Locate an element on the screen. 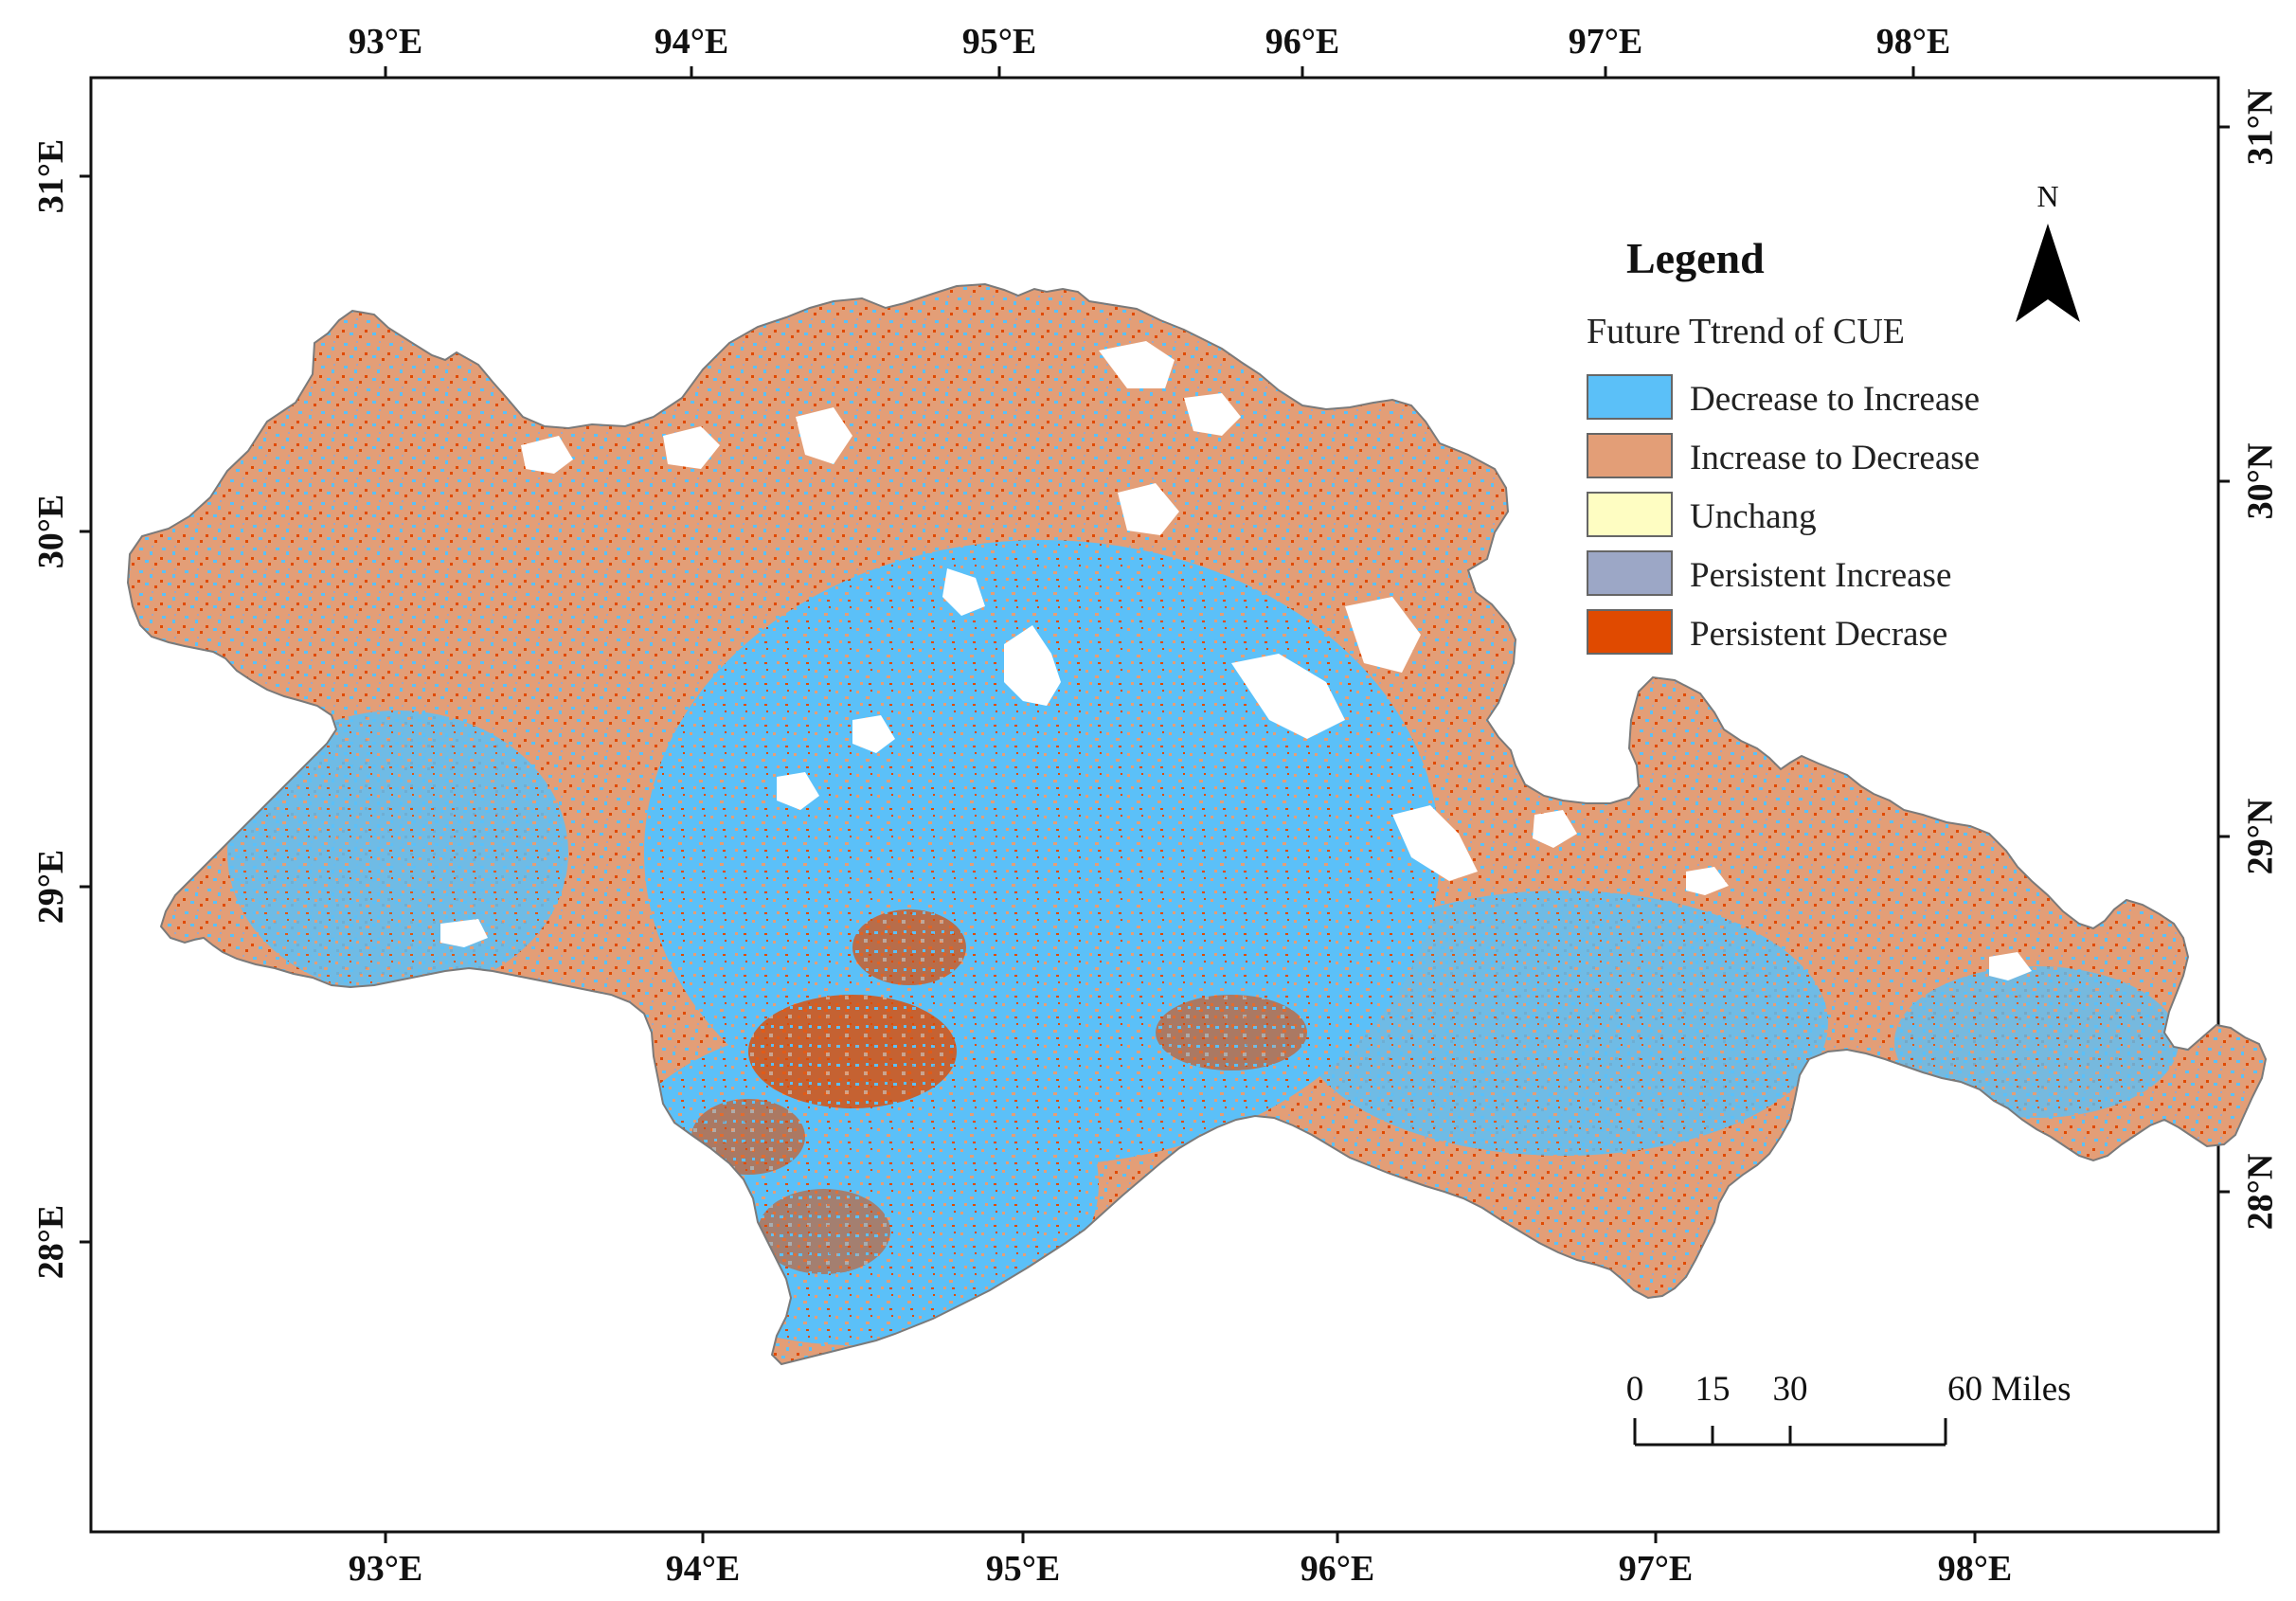  legend-swatch-unchang is located at coordinates (1630, 514).